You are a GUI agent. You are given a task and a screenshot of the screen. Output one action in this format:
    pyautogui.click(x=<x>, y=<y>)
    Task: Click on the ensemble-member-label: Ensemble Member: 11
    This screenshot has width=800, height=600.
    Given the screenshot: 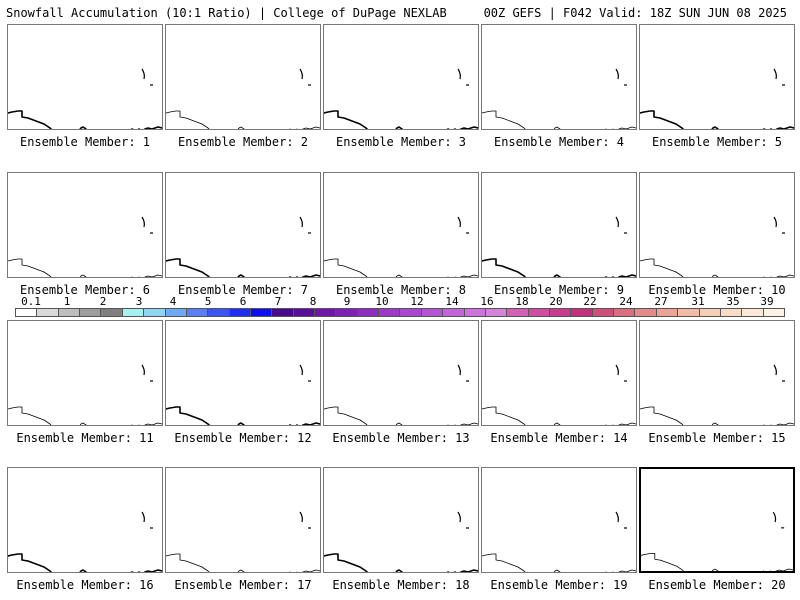 What is the action you would take?
    pyautogui.click(x=85, y=438)
    